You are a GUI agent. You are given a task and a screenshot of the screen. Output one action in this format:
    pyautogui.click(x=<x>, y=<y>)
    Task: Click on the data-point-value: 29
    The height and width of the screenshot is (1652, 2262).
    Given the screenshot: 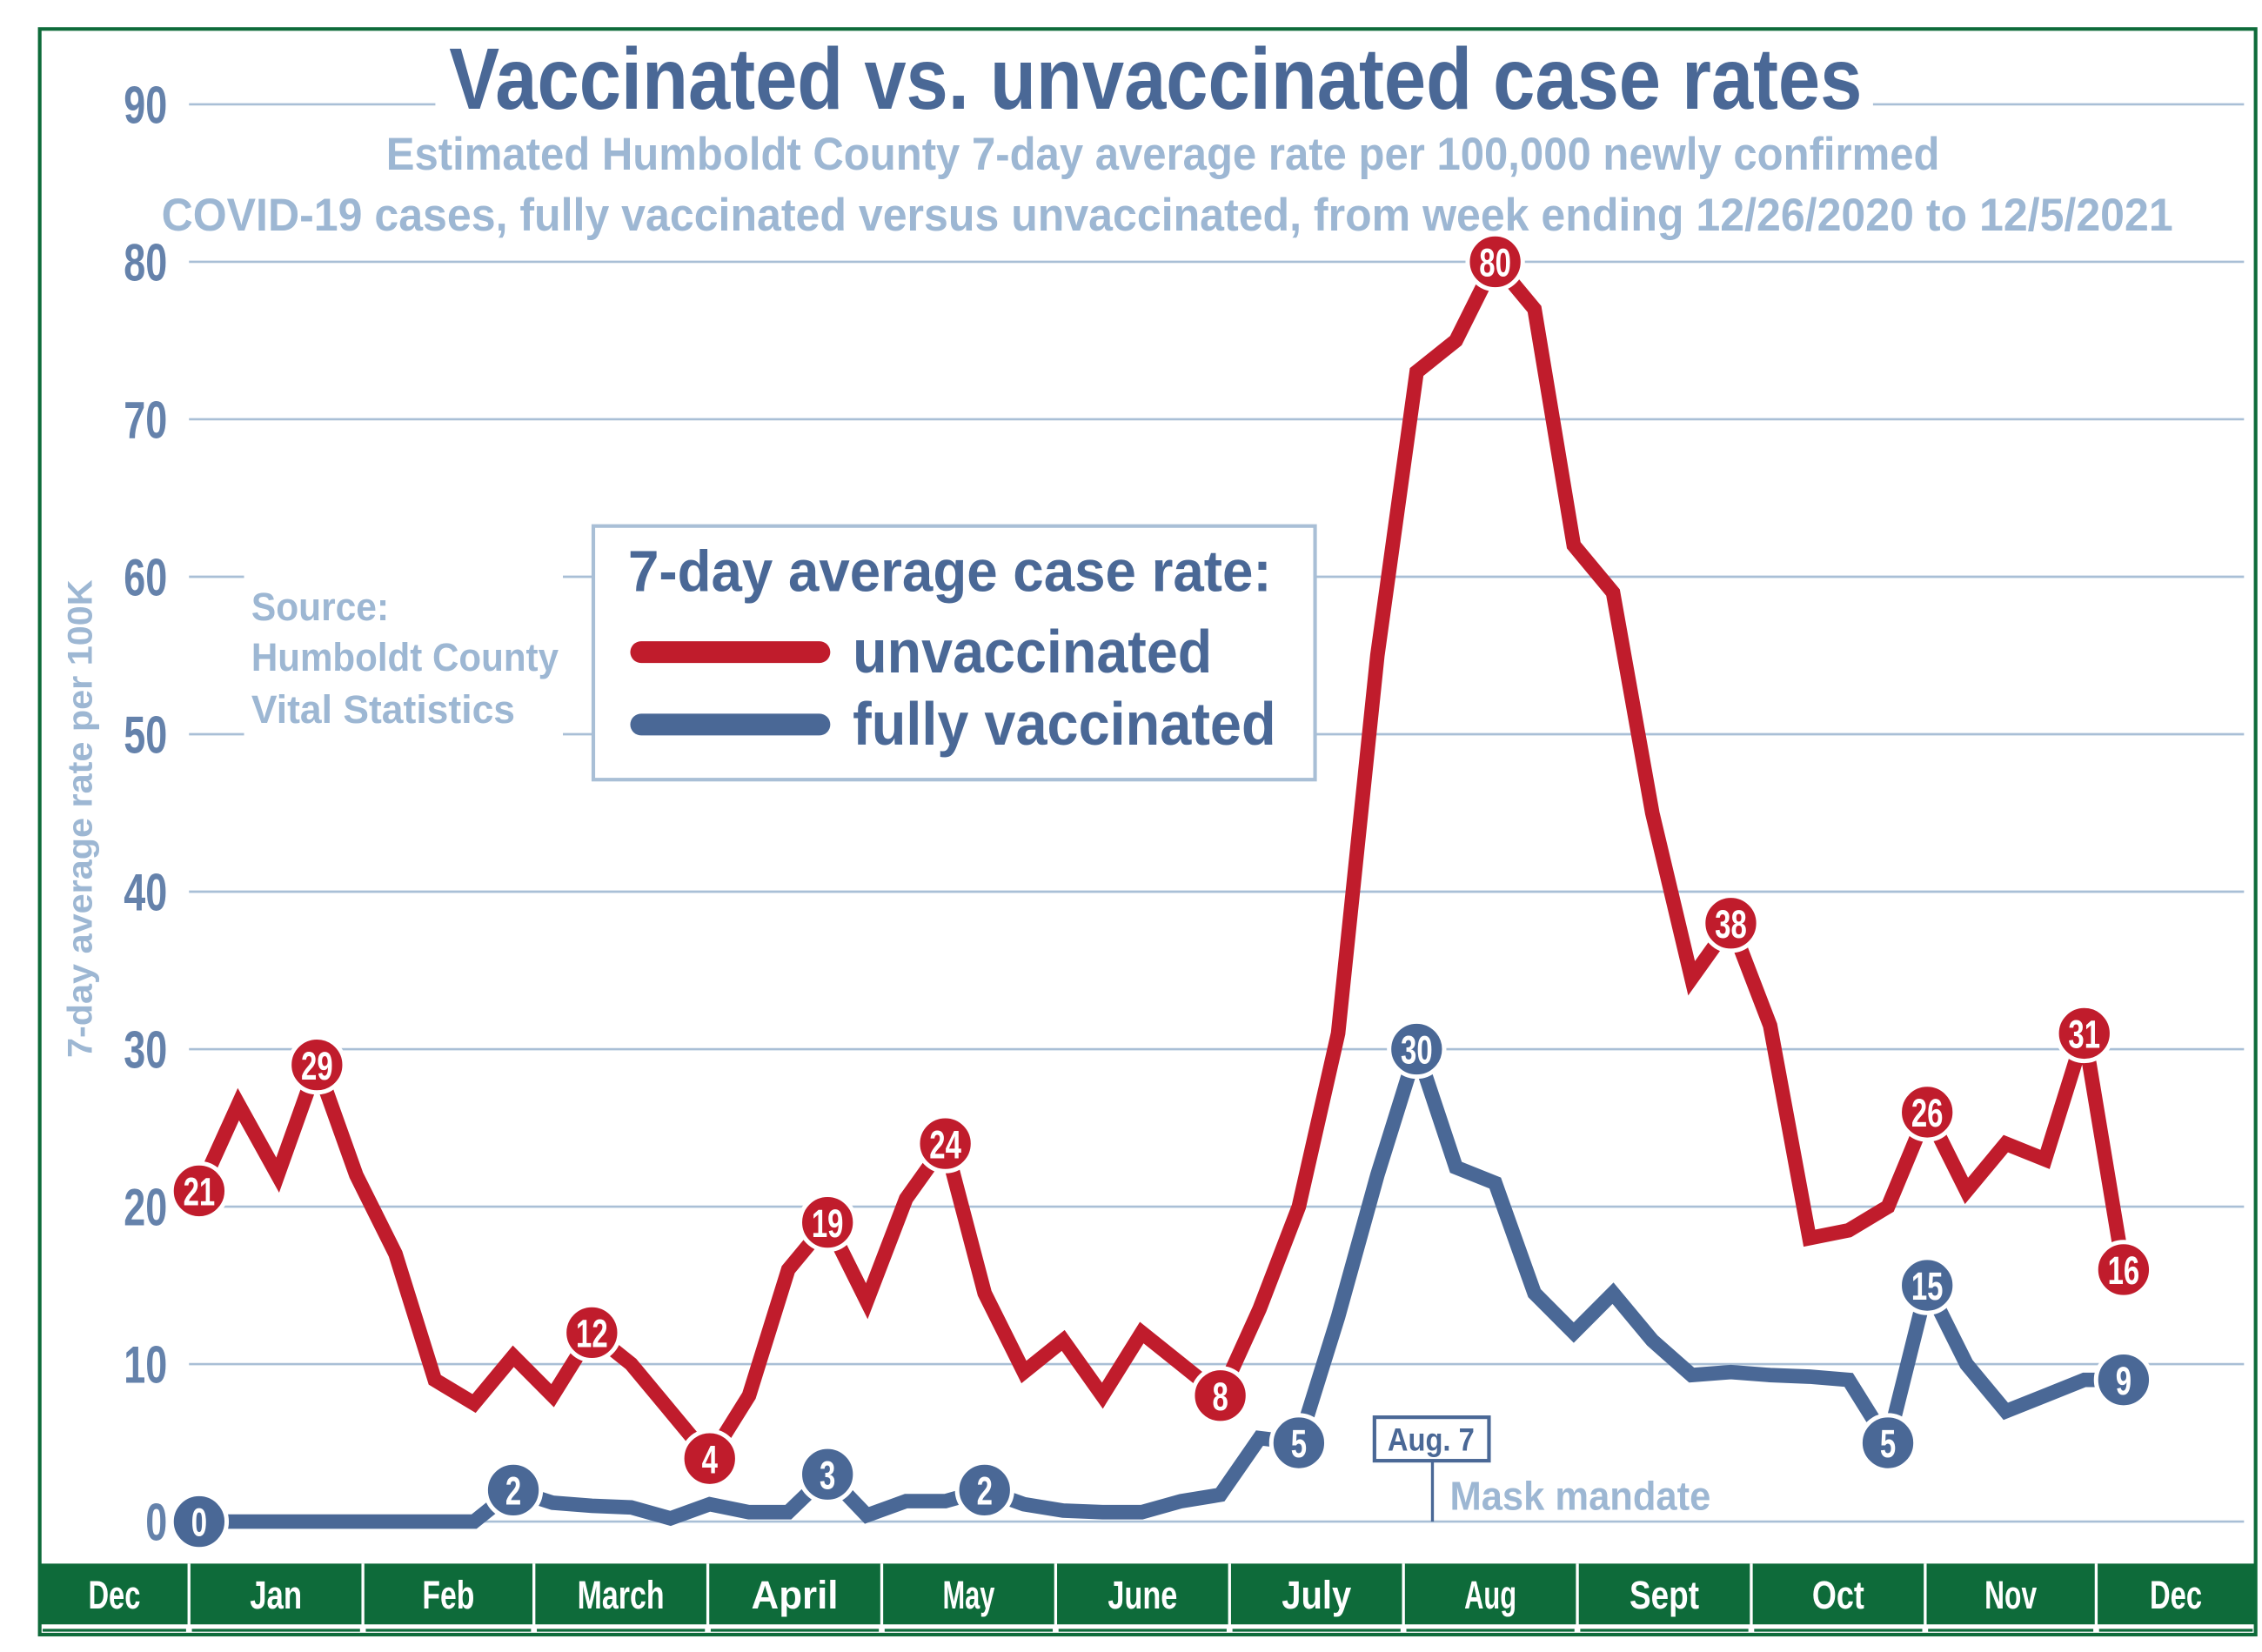 What is the action you would take?
    pyautogui.click(x=317, y=1066)
    